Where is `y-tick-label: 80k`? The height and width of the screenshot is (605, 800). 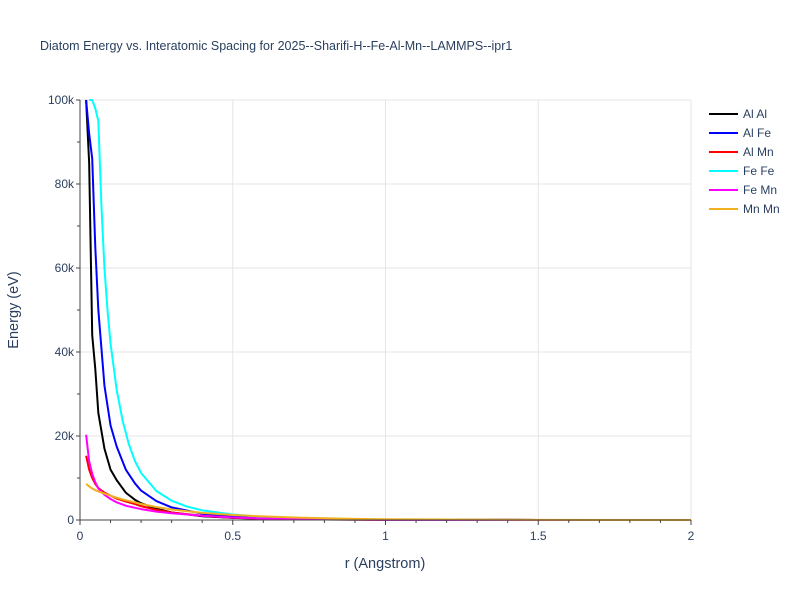
y-tick-label: 80k is located at coordinates (65, 184).